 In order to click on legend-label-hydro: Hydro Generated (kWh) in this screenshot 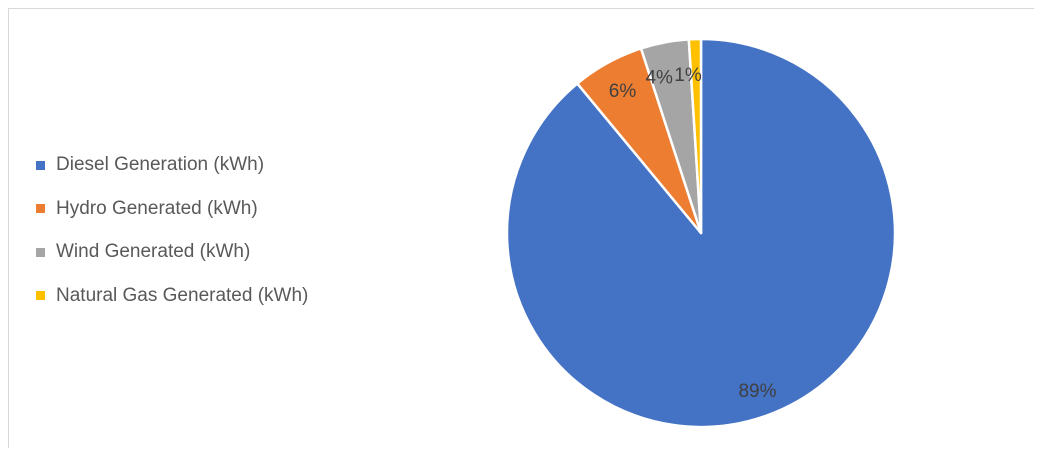, I will do `click(157, 208)`.